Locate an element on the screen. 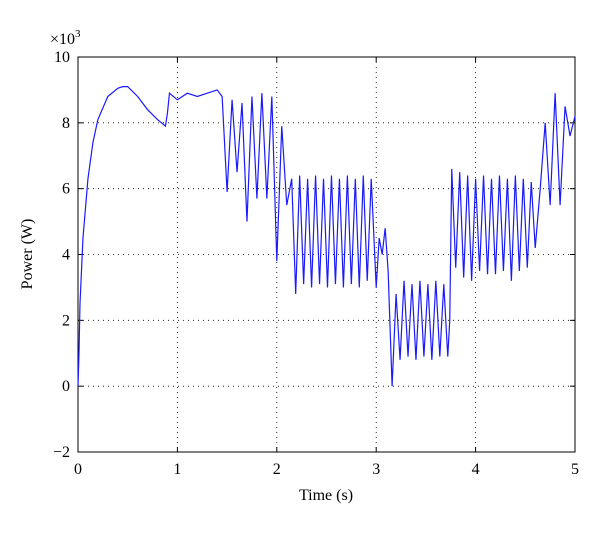 This screenshot has width=600, height=537. y-multiplier-base: ×10 is located at coordinates (62, 39).